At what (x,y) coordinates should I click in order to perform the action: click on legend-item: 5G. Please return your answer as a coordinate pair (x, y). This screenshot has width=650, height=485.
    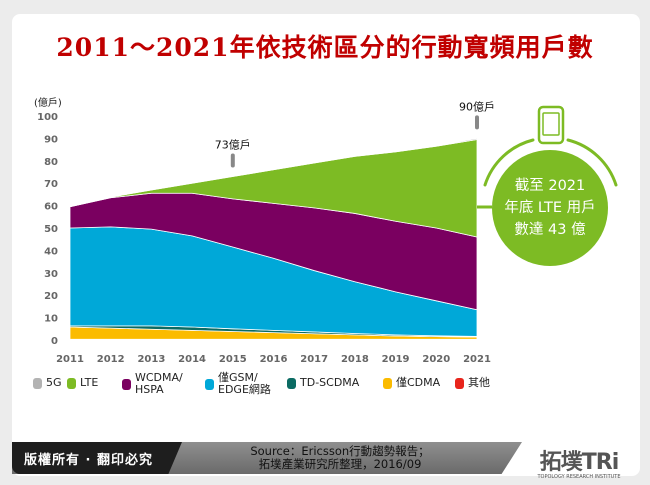
    Looking at the image, I should click on (47, 383).